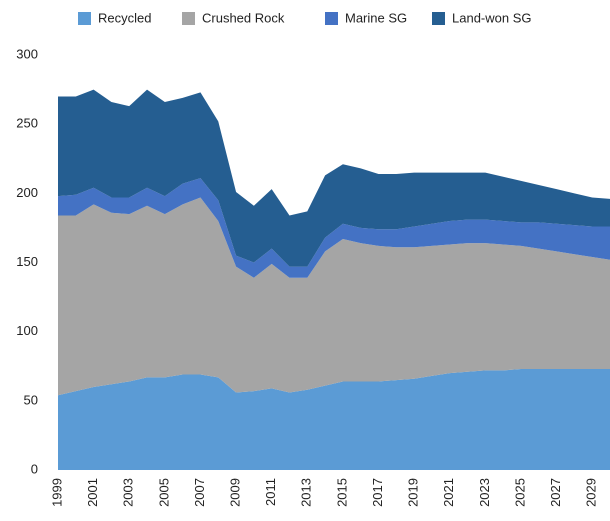 Image resolution: width=610 pixels, height=521 pixels. I want to click on x-tick-label: 2009, so click(235, 492).